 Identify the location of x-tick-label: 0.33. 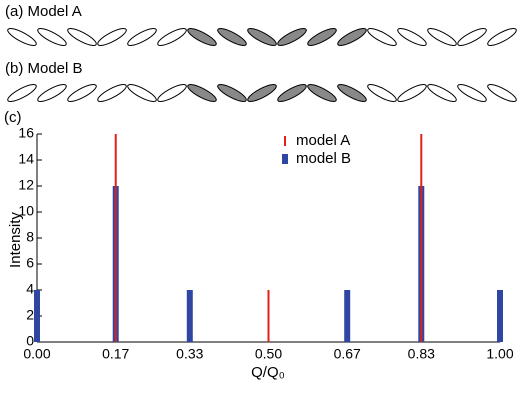
(189, 354).